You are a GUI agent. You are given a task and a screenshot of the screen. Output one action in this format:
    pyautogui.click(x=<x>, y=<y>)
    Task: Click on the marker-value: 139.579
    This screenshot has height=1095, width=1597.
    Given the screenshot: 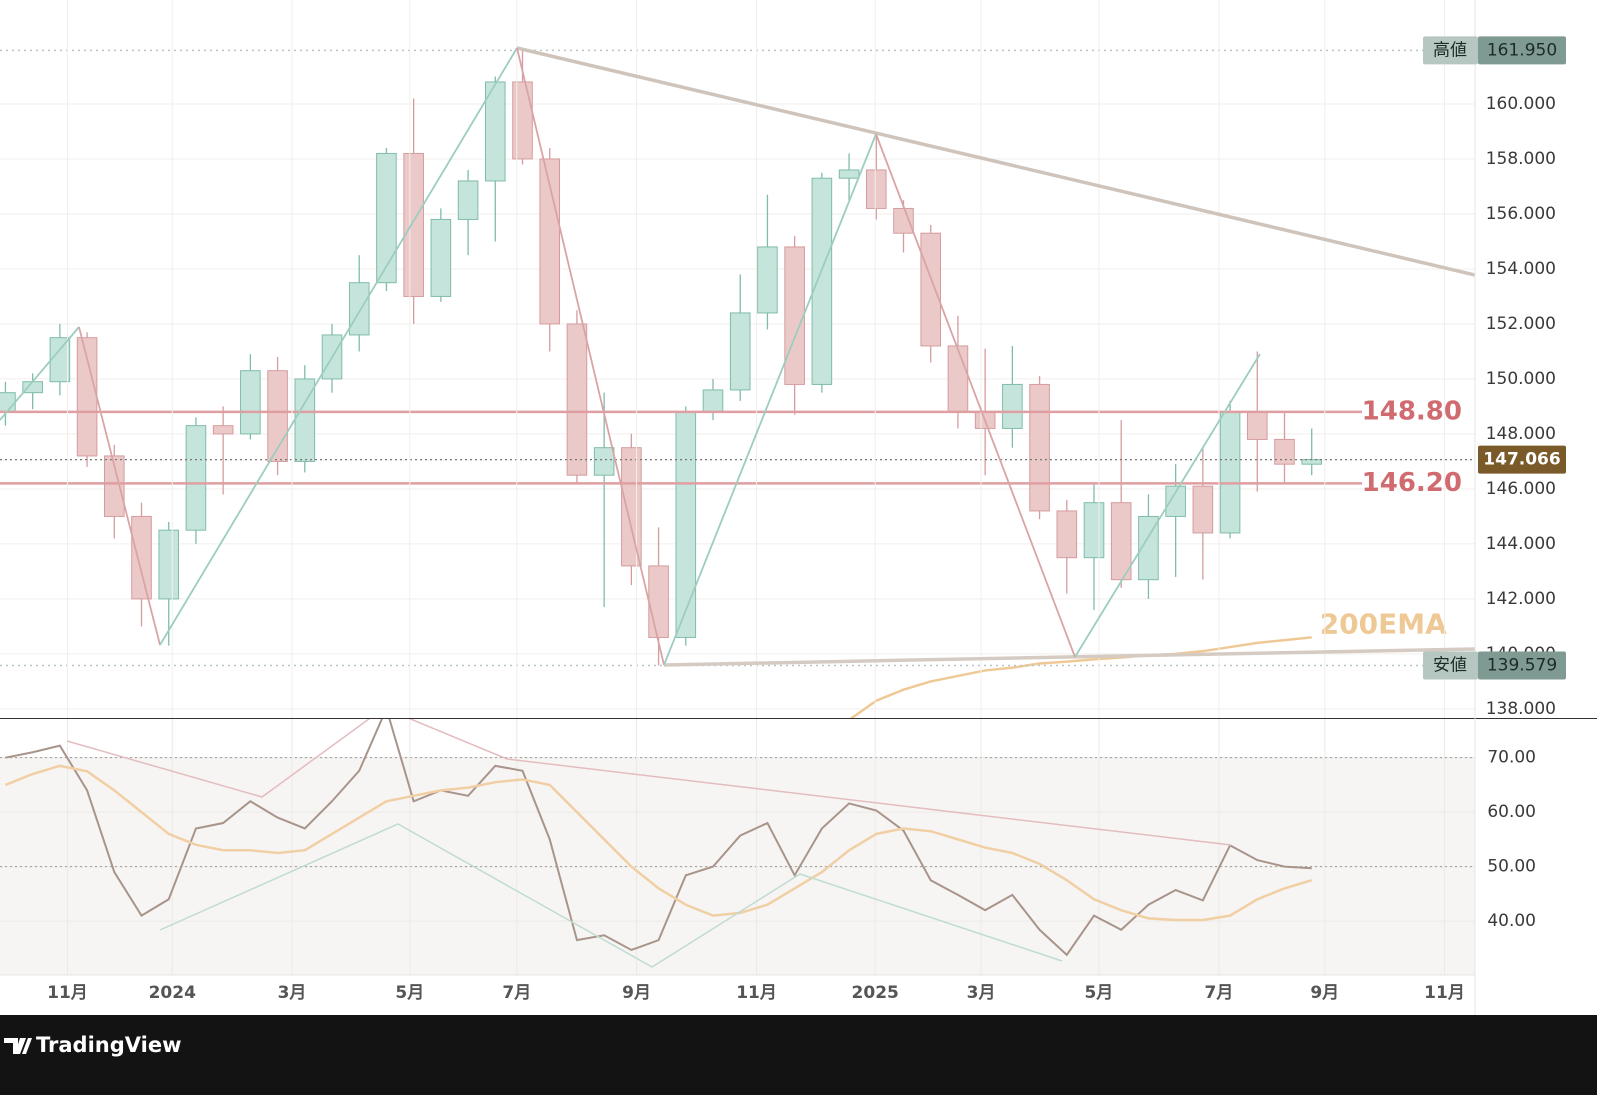 What is the action you would take?
    pyautogui.click(x=1522, y=666)
    